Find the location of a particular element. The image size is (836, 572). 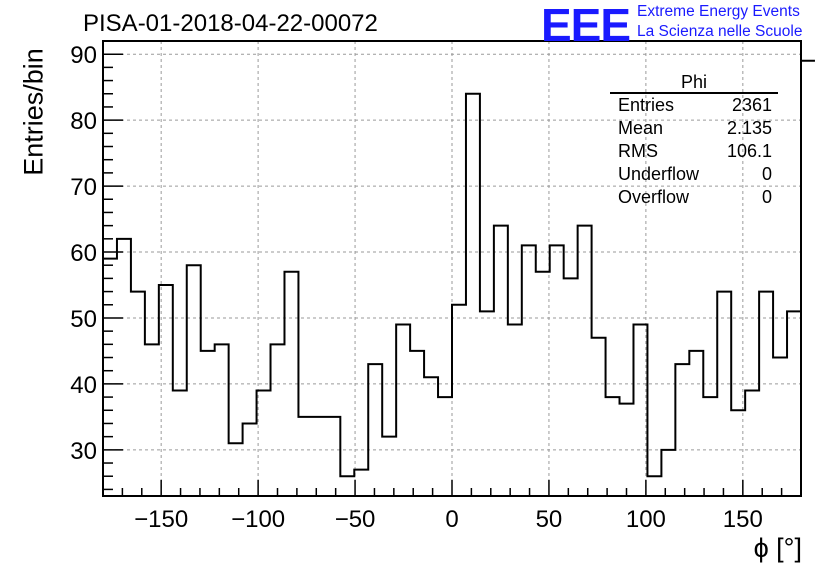

stats-label: Entries is located at coordinates (646, 105).